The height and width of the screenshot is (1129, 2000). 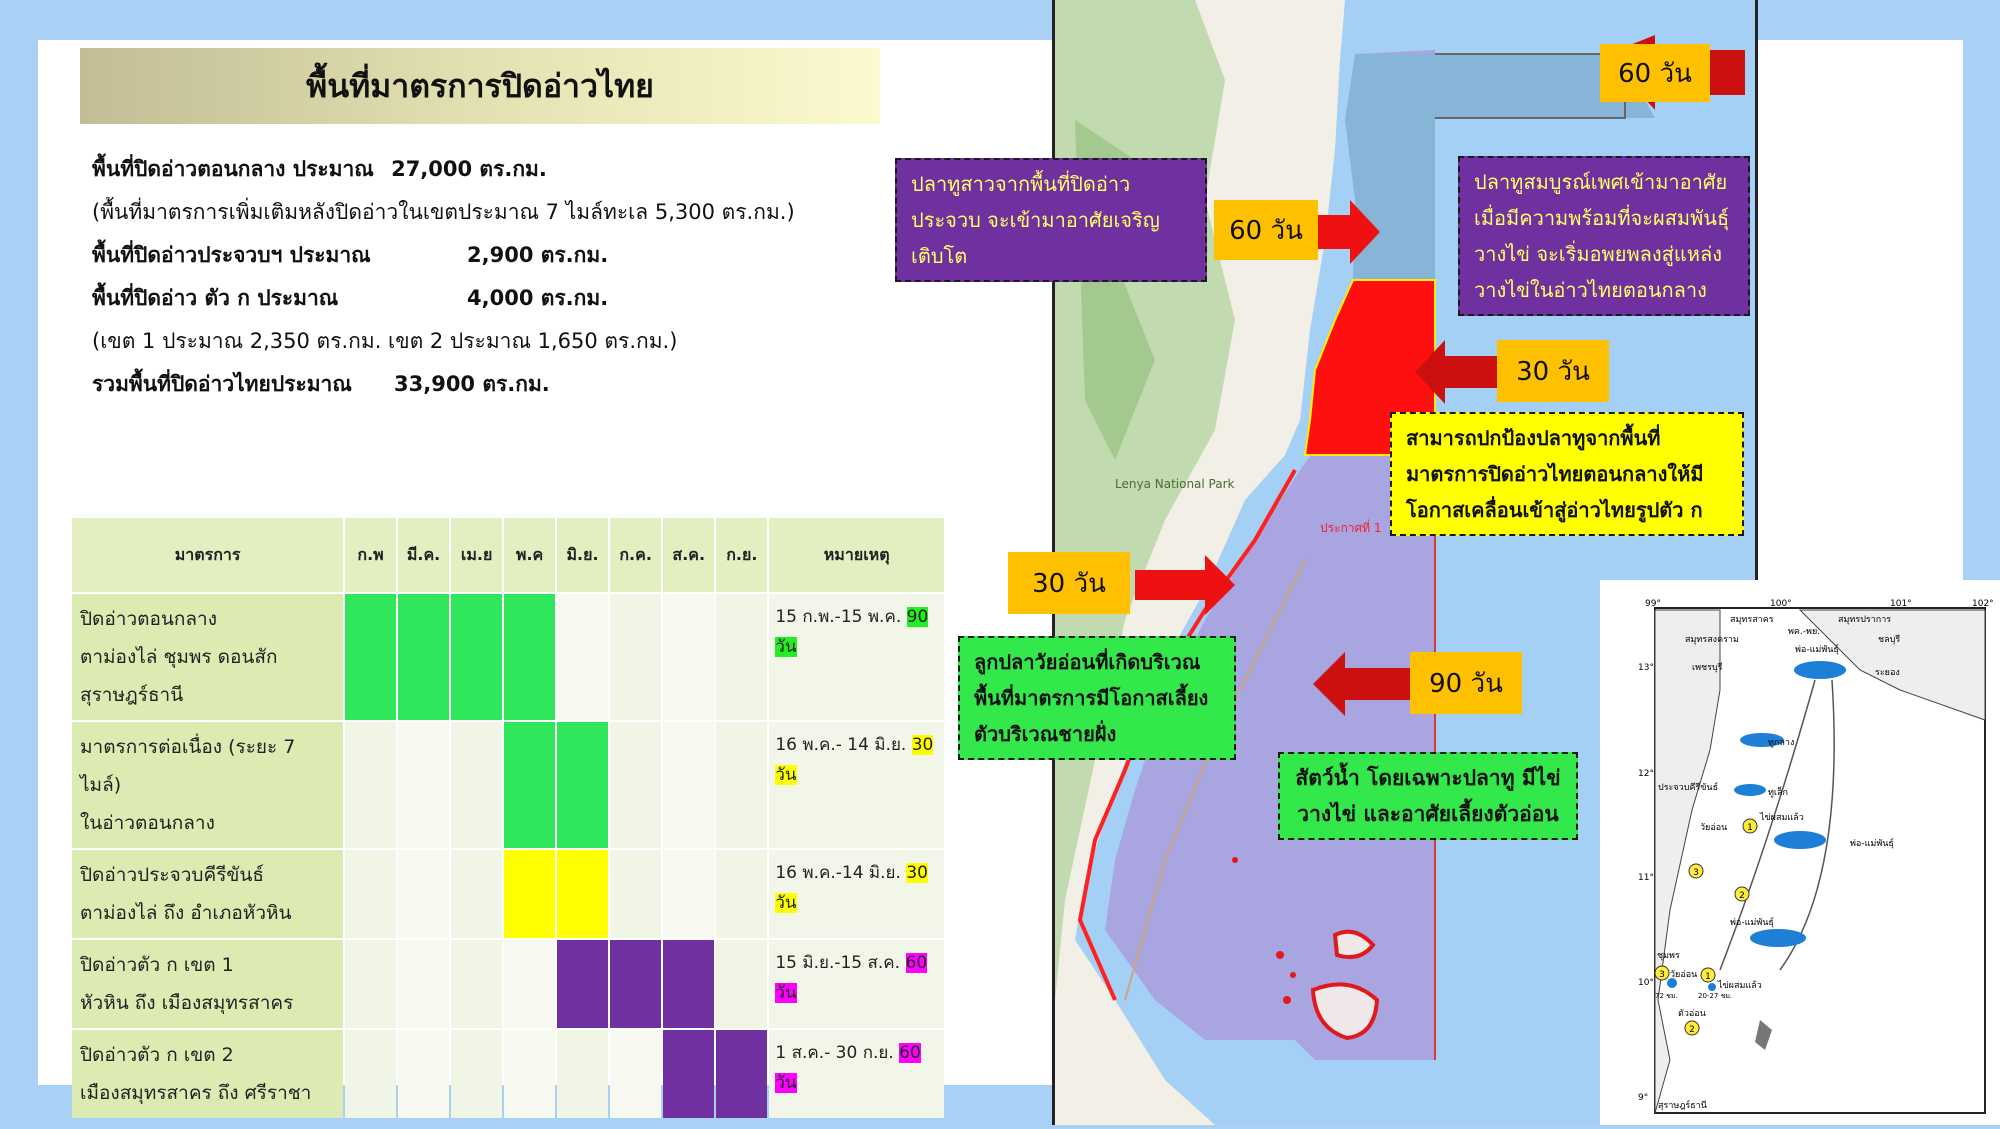 What do you see at coordinates (1778, 791) in the screenshot?
I see `fish-label: ทูเล็ก` at bounding box center [1778, 791].